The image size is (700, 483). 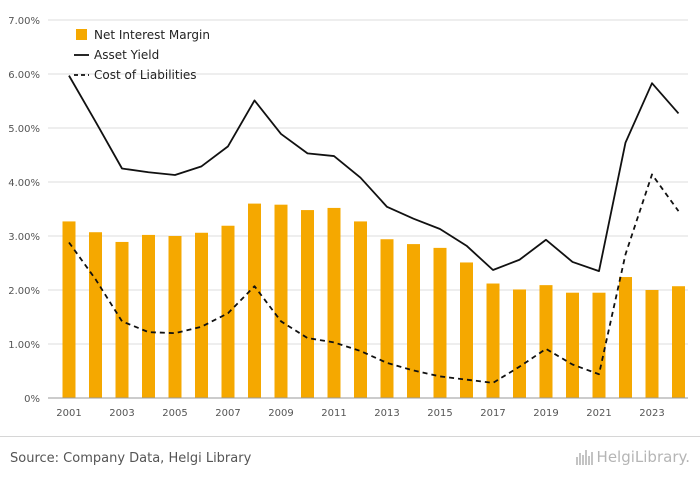 I want to click on x-tick-label: 2007, so click(x=227, y=413).